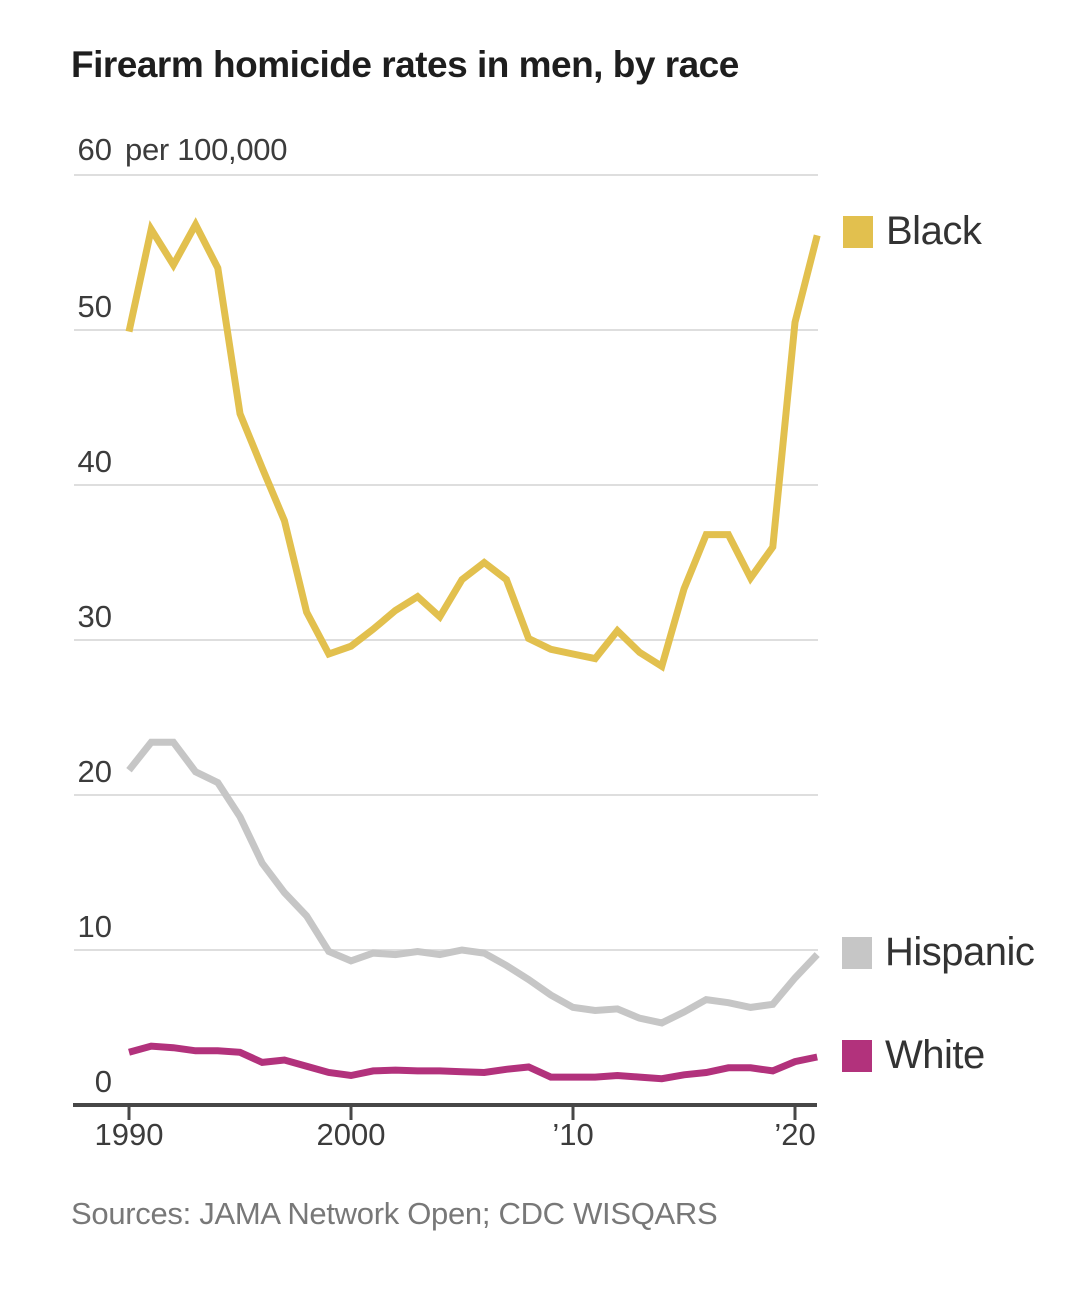 The height and width of the screenshot is (1291, 1079). What do you see at coordinates (473, 882) in the screenshot?
I see `series-line-hispanic` at bounding box center [473, 882].